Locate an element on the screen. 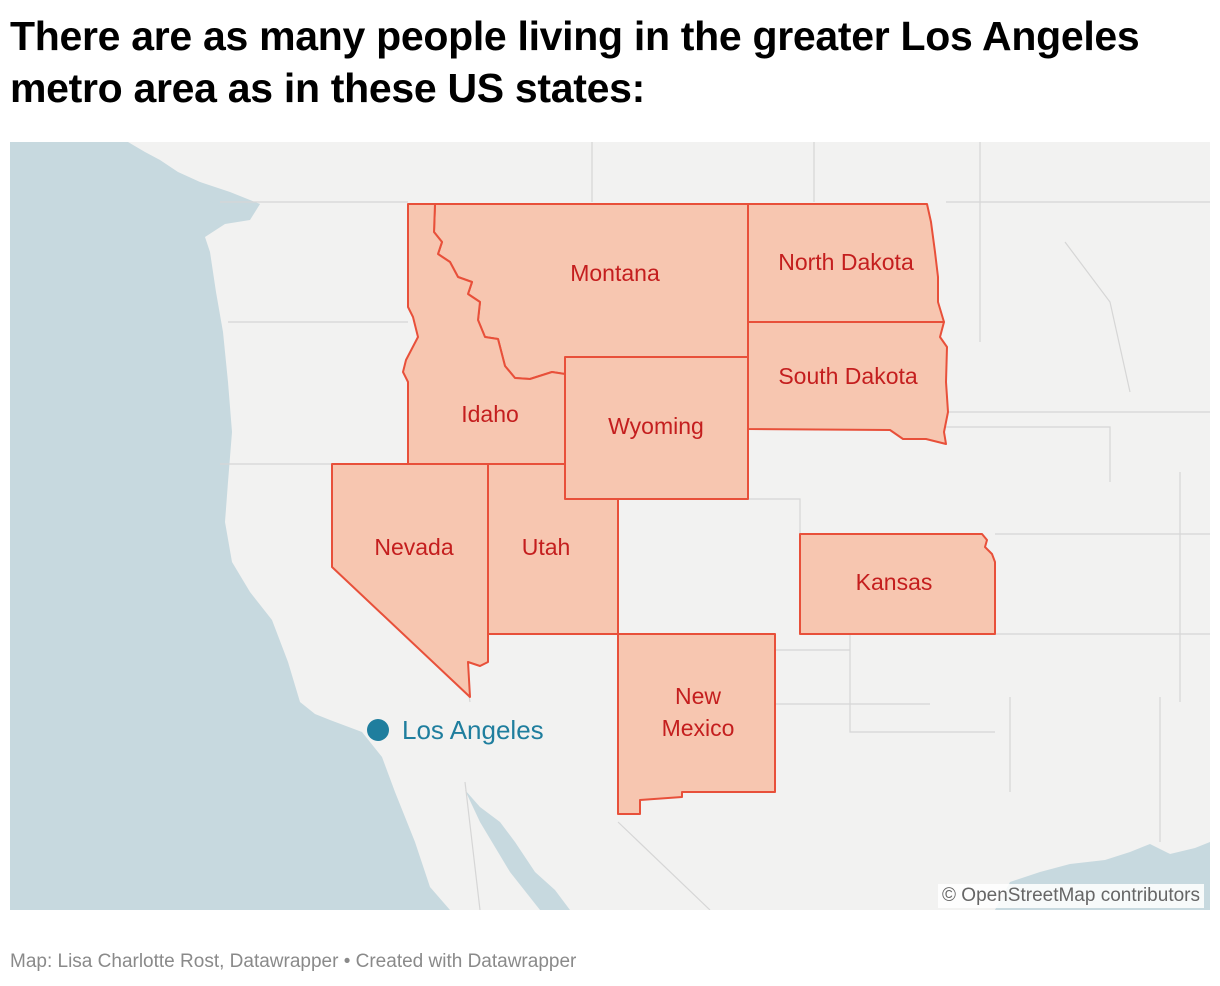  state-label-utah: Utah is located at coordinates (546, 547).